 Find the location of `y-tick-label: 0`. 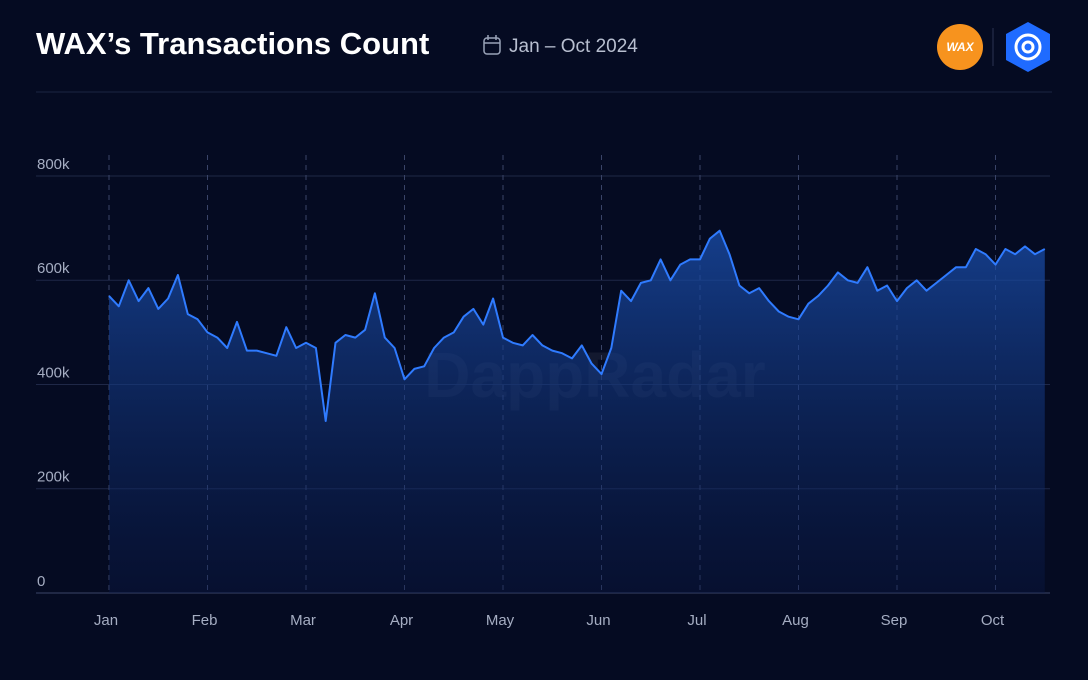

y-tick-label: 0 is located at coordinates (41, 581).